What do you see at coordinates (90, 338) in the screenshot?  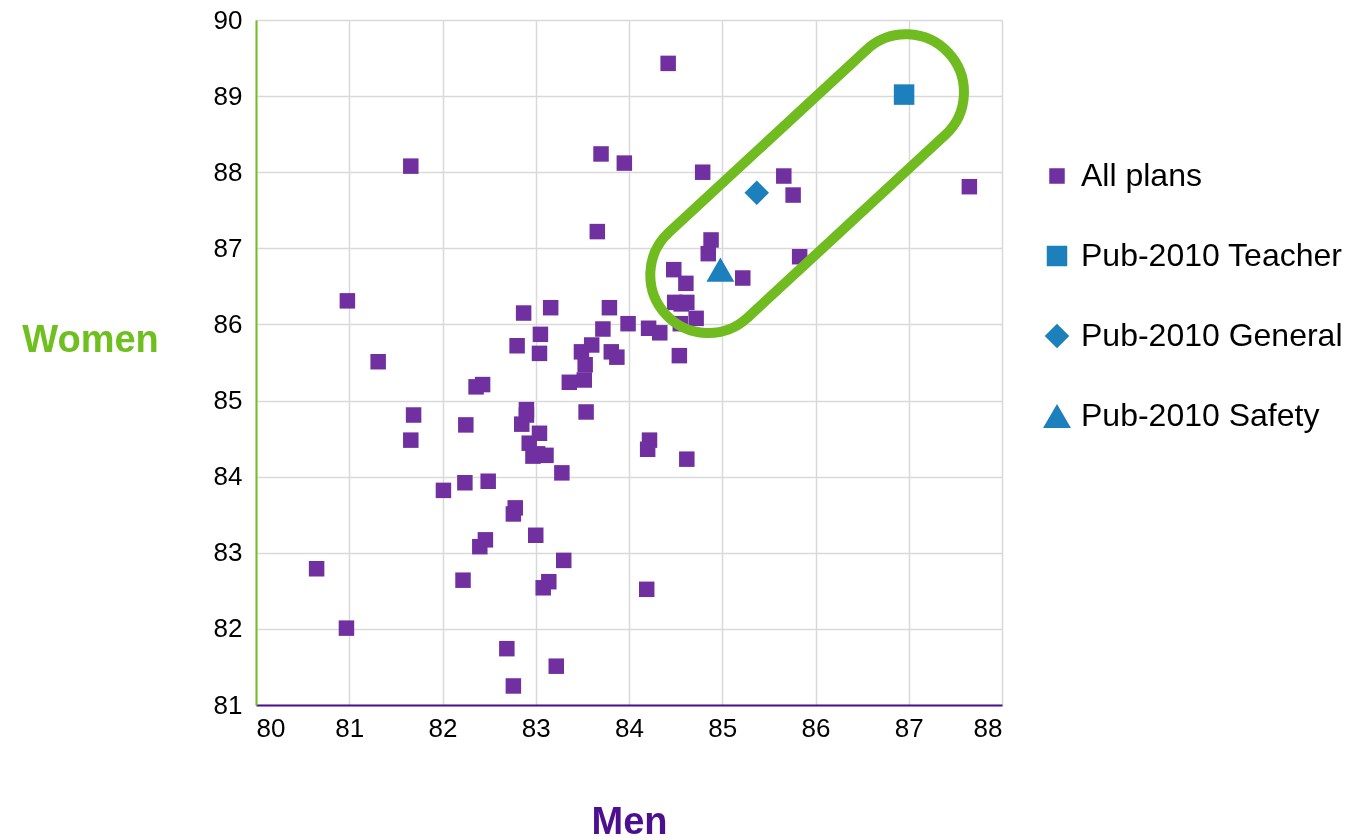 I see `y-axis-title: Women` at bounding box center [90, 338].